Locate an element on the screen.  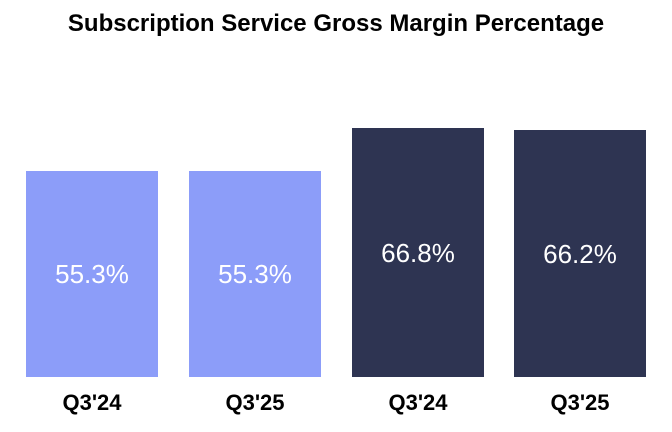
bar-q324-light: 55.3% is located at coordinates (92, 274).